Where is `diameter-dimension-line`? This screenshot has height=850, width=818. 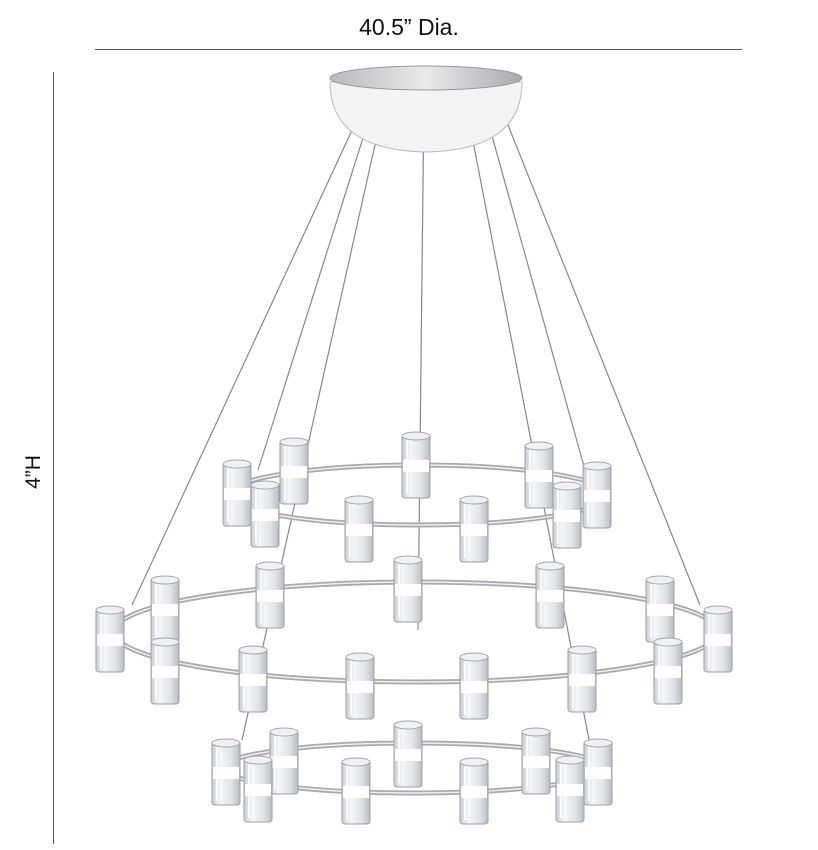 diameter-dimension-line is located at coordinates (418, 49).